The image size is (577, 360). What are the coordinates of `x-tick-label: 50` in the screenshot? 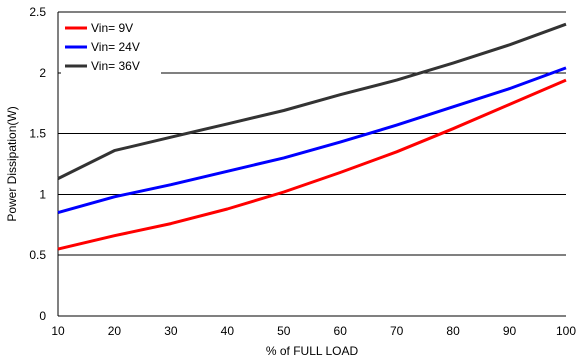 It's located at (284, 331).